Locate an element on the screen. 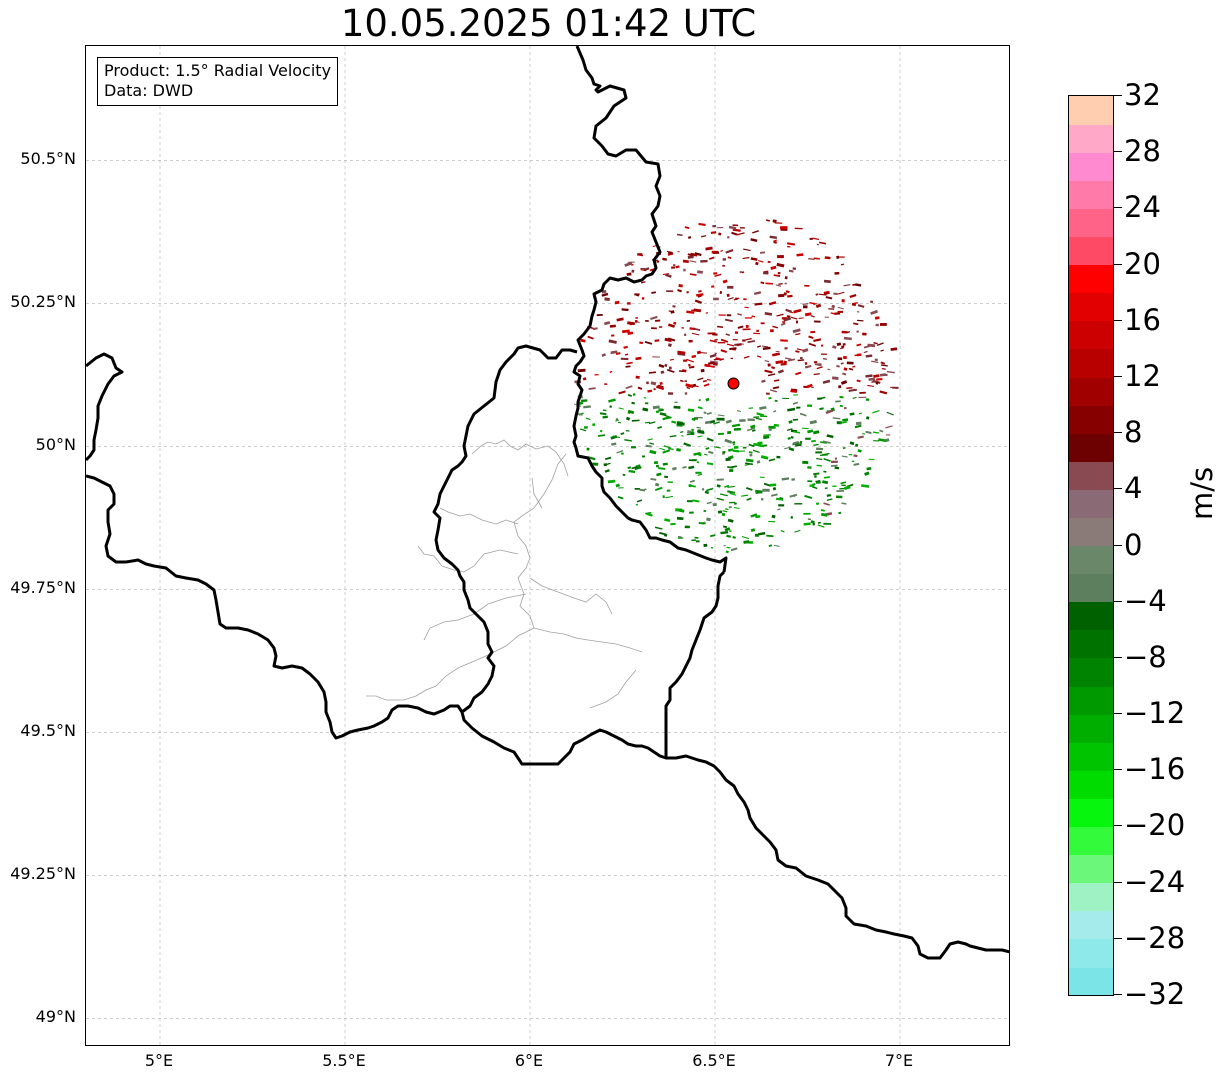 This screenshot has width=1225, height=1081. border-belgium-france-south is located at coordinates (275, 607).